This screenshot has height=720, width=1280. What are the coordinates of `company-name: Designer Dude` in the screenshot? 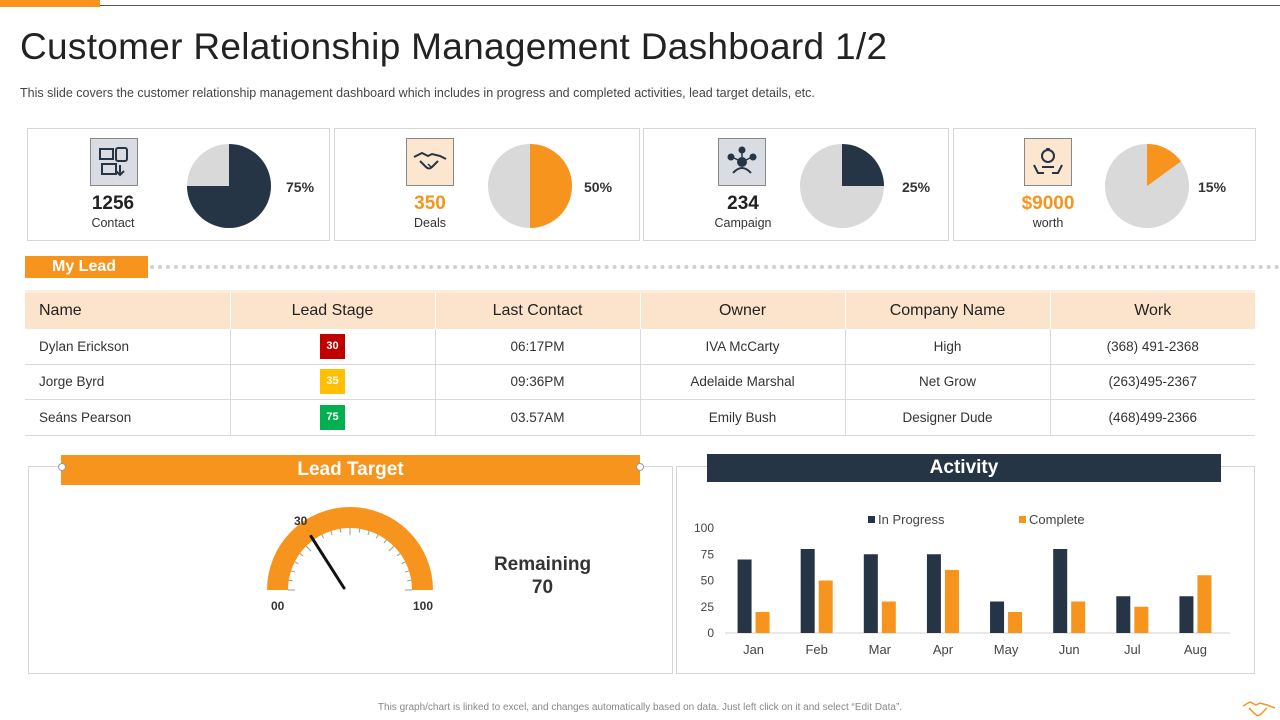 It's located at (948, 417).